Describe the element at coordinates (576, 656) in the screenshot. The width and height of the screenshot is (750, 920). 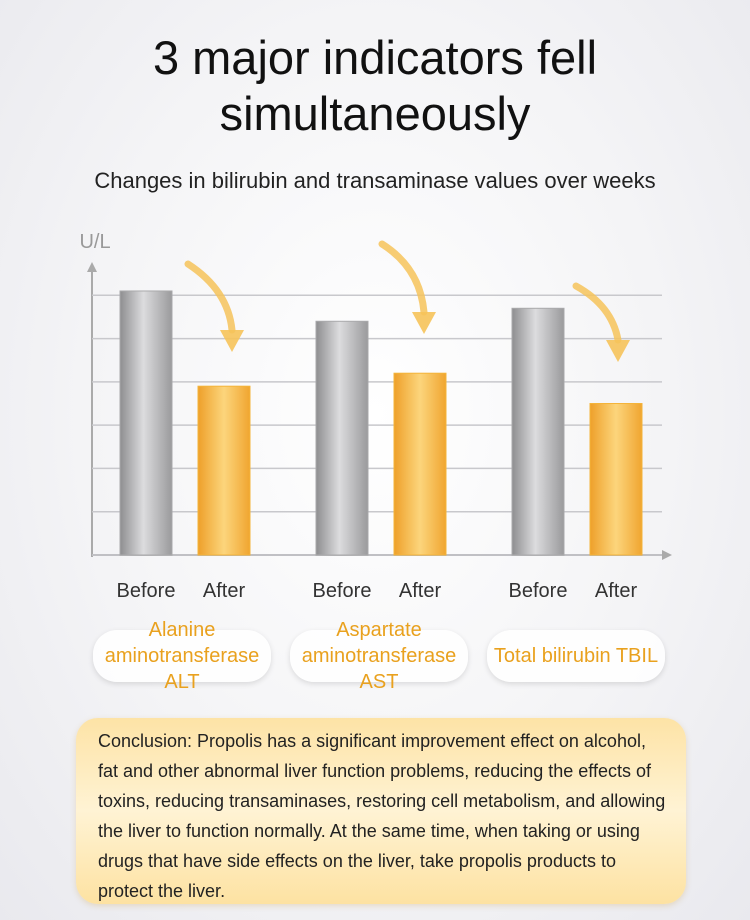
I see `category-label: Total bilirubin TBIL` at that location.